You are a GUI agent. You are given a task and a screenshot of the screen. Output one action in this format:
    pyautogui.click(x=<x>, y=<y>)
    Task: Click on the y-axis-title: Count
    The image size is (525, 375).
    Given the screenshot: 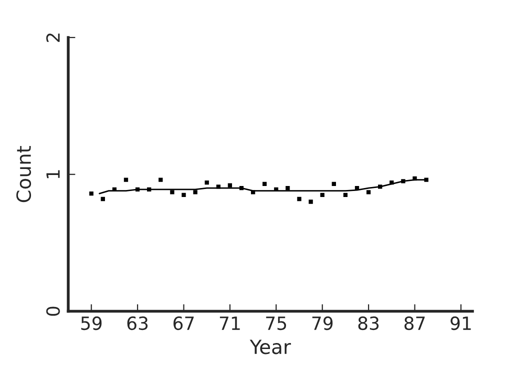 What is the action you would take?
    pyautogui.click(x=24, y=174)
    